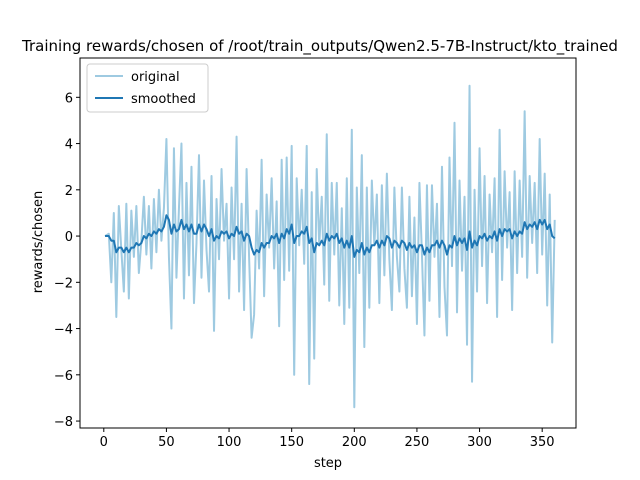  Describe the element at coordinates (63, 283) in the screenshot. I see `y-tick-label: −2` at that location.